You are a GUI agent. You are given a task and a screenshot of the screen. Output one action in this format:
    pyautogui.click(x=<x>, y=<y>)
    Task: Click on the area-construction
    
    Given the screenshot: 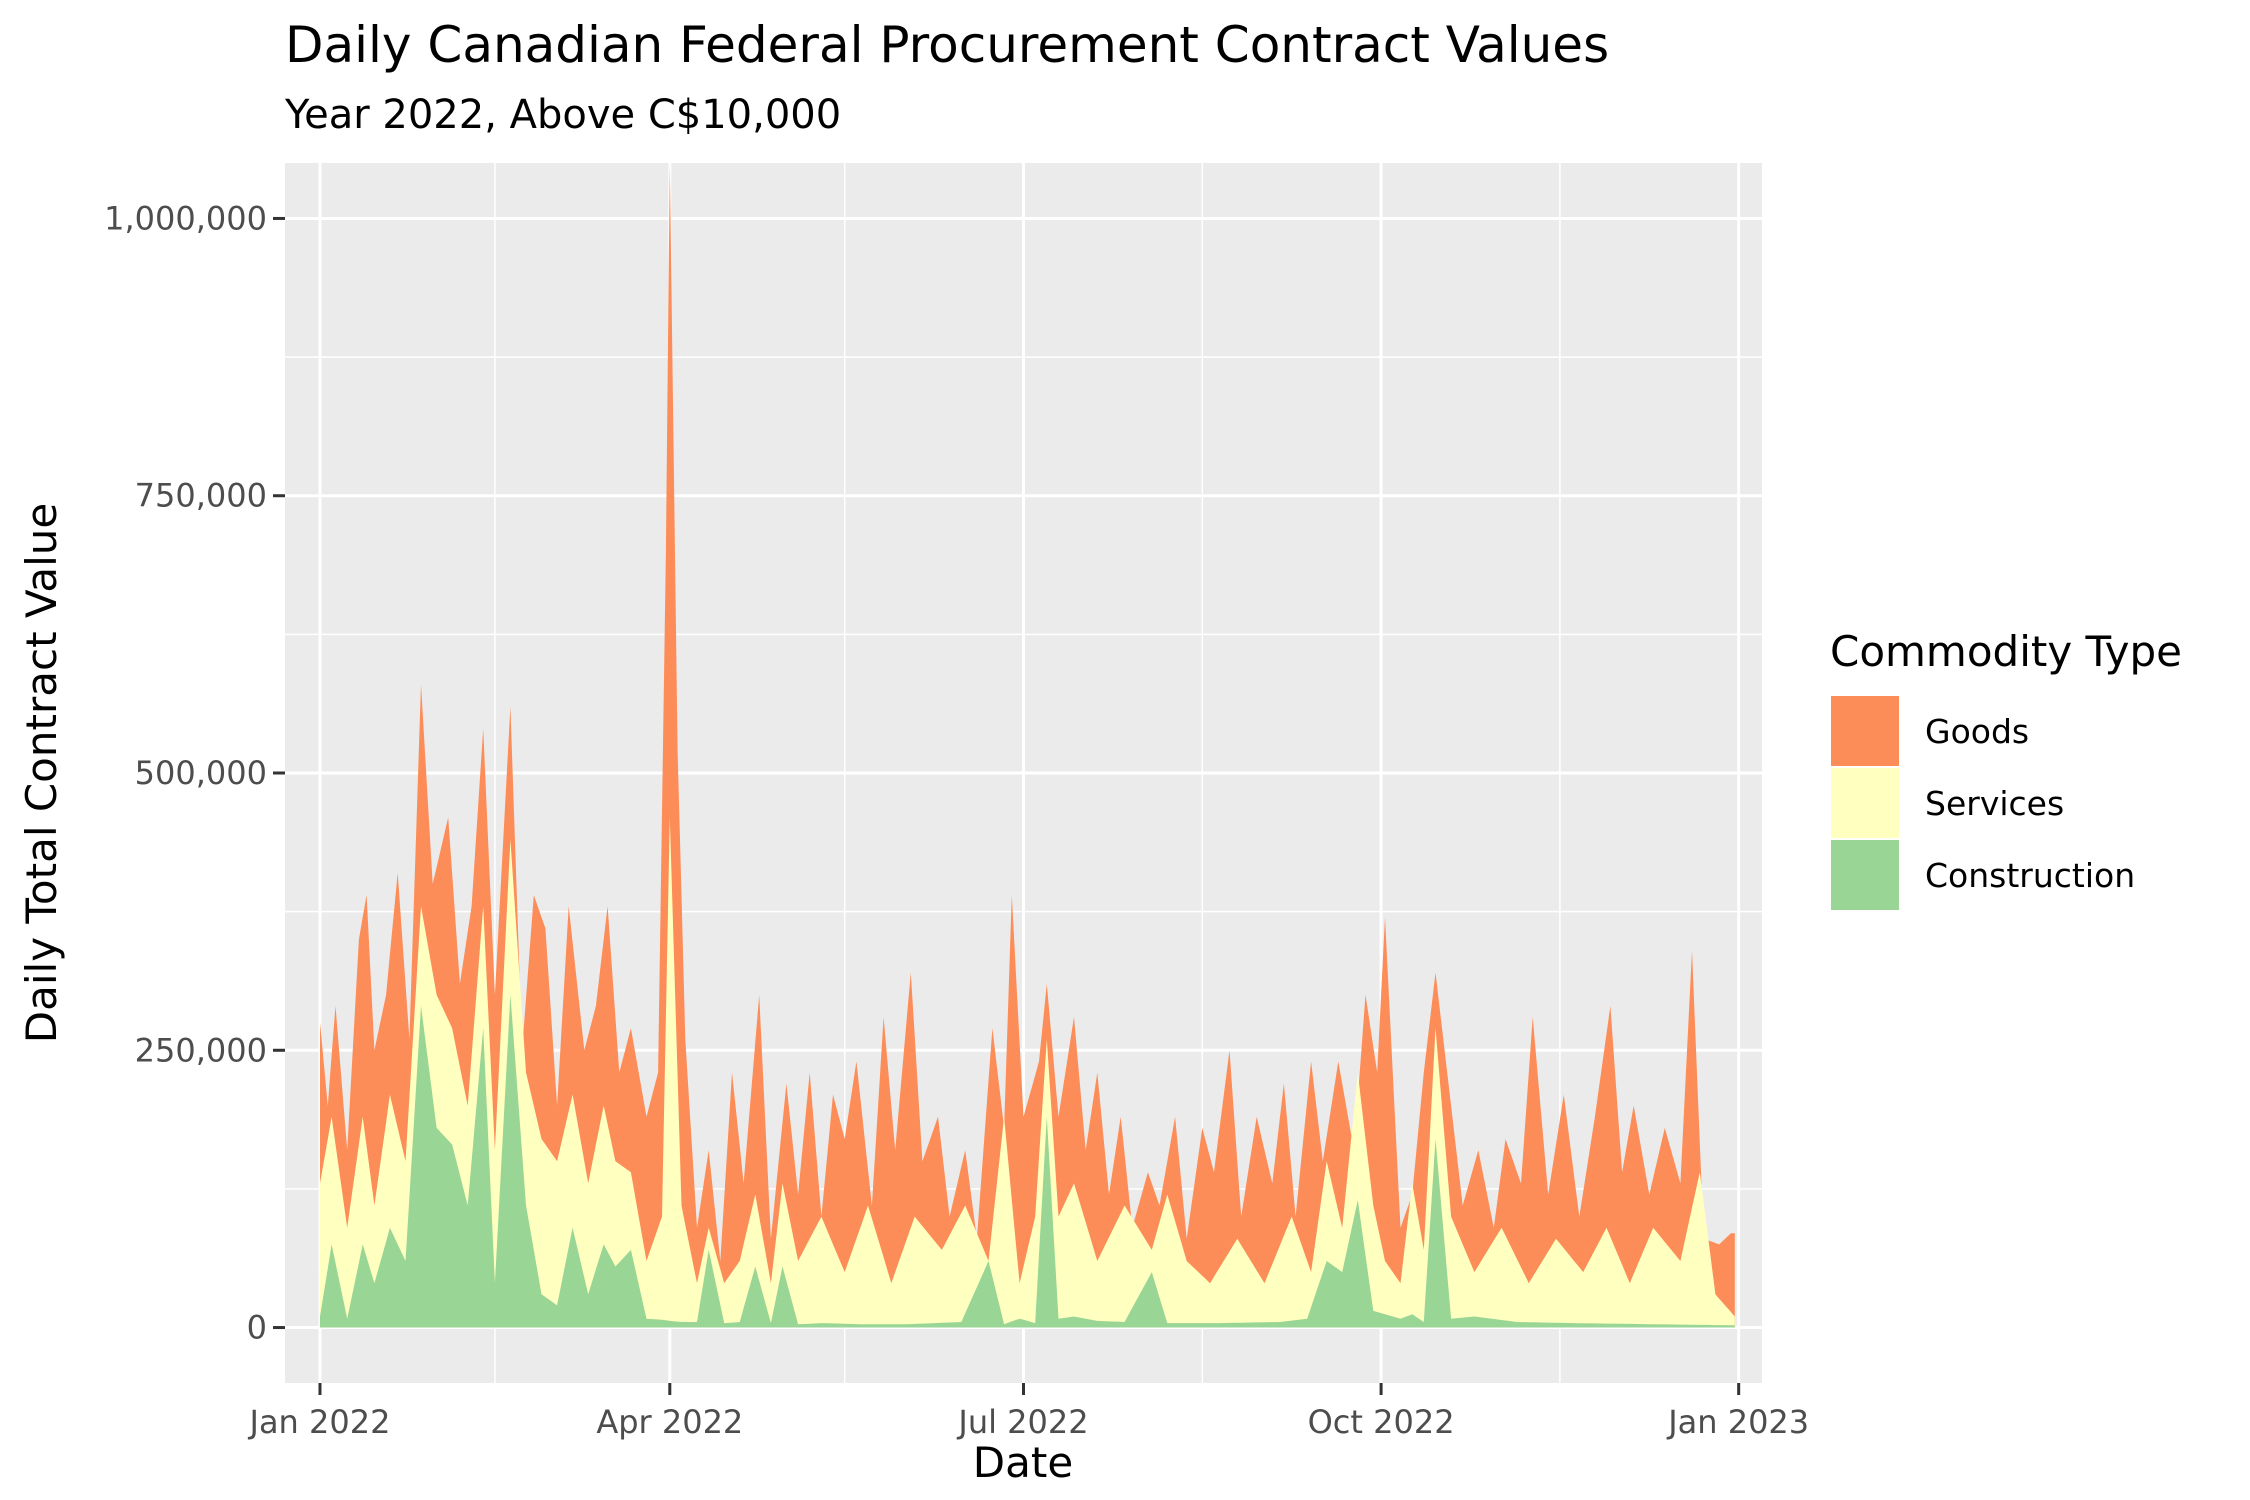 What is the action you would take?
    pyautogui.click(x=1027, y=1161)
    